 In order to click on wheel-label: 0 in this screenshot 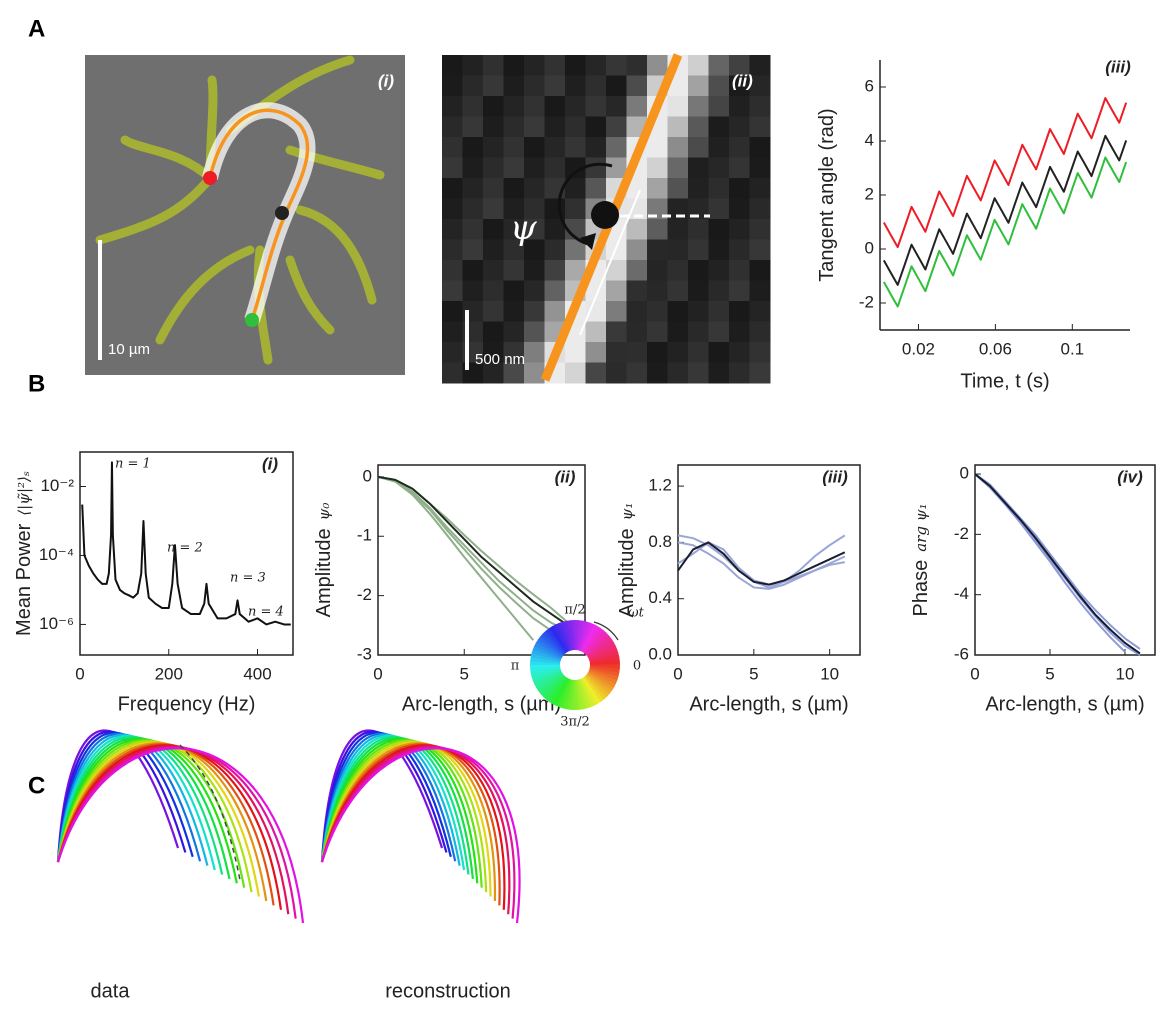, I will do `click(637, 666)`.